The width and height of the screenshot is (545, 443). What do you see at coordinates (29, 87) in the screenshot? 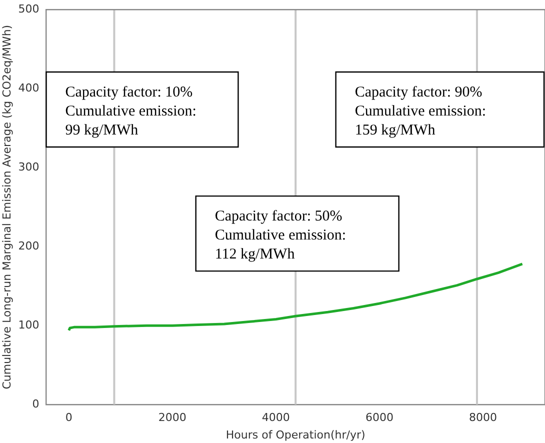
I see `y-tick-label: 400` at bounding box center [29, 87].